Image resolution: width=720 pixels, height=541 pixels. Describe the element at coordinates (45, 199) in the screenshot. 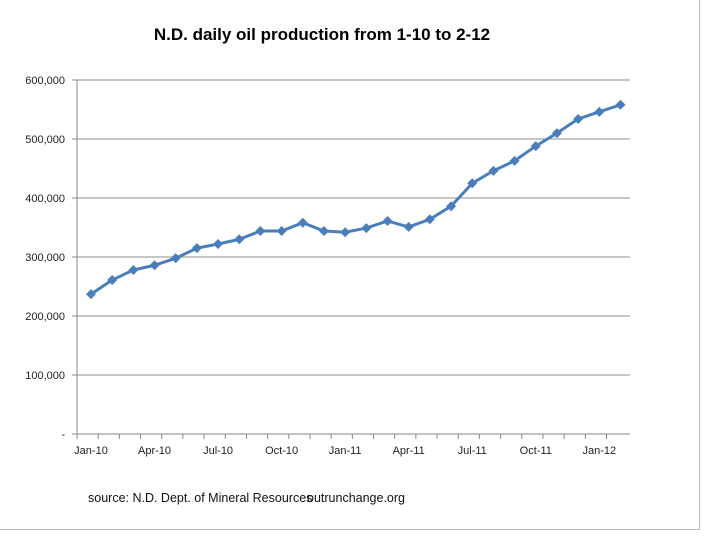

I see `y-tick-label: 400,000` at that location.